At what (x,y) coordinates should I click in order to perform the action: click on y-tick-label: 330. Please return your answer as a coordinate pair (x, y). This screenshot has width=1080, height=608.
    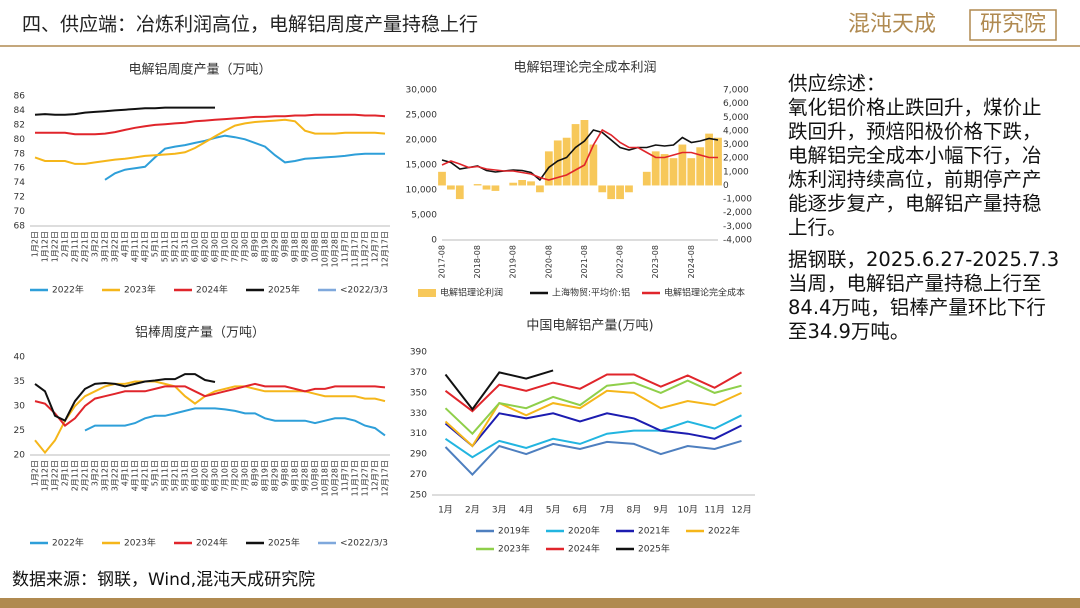
    Looking at the image, I should click on (418, 414).